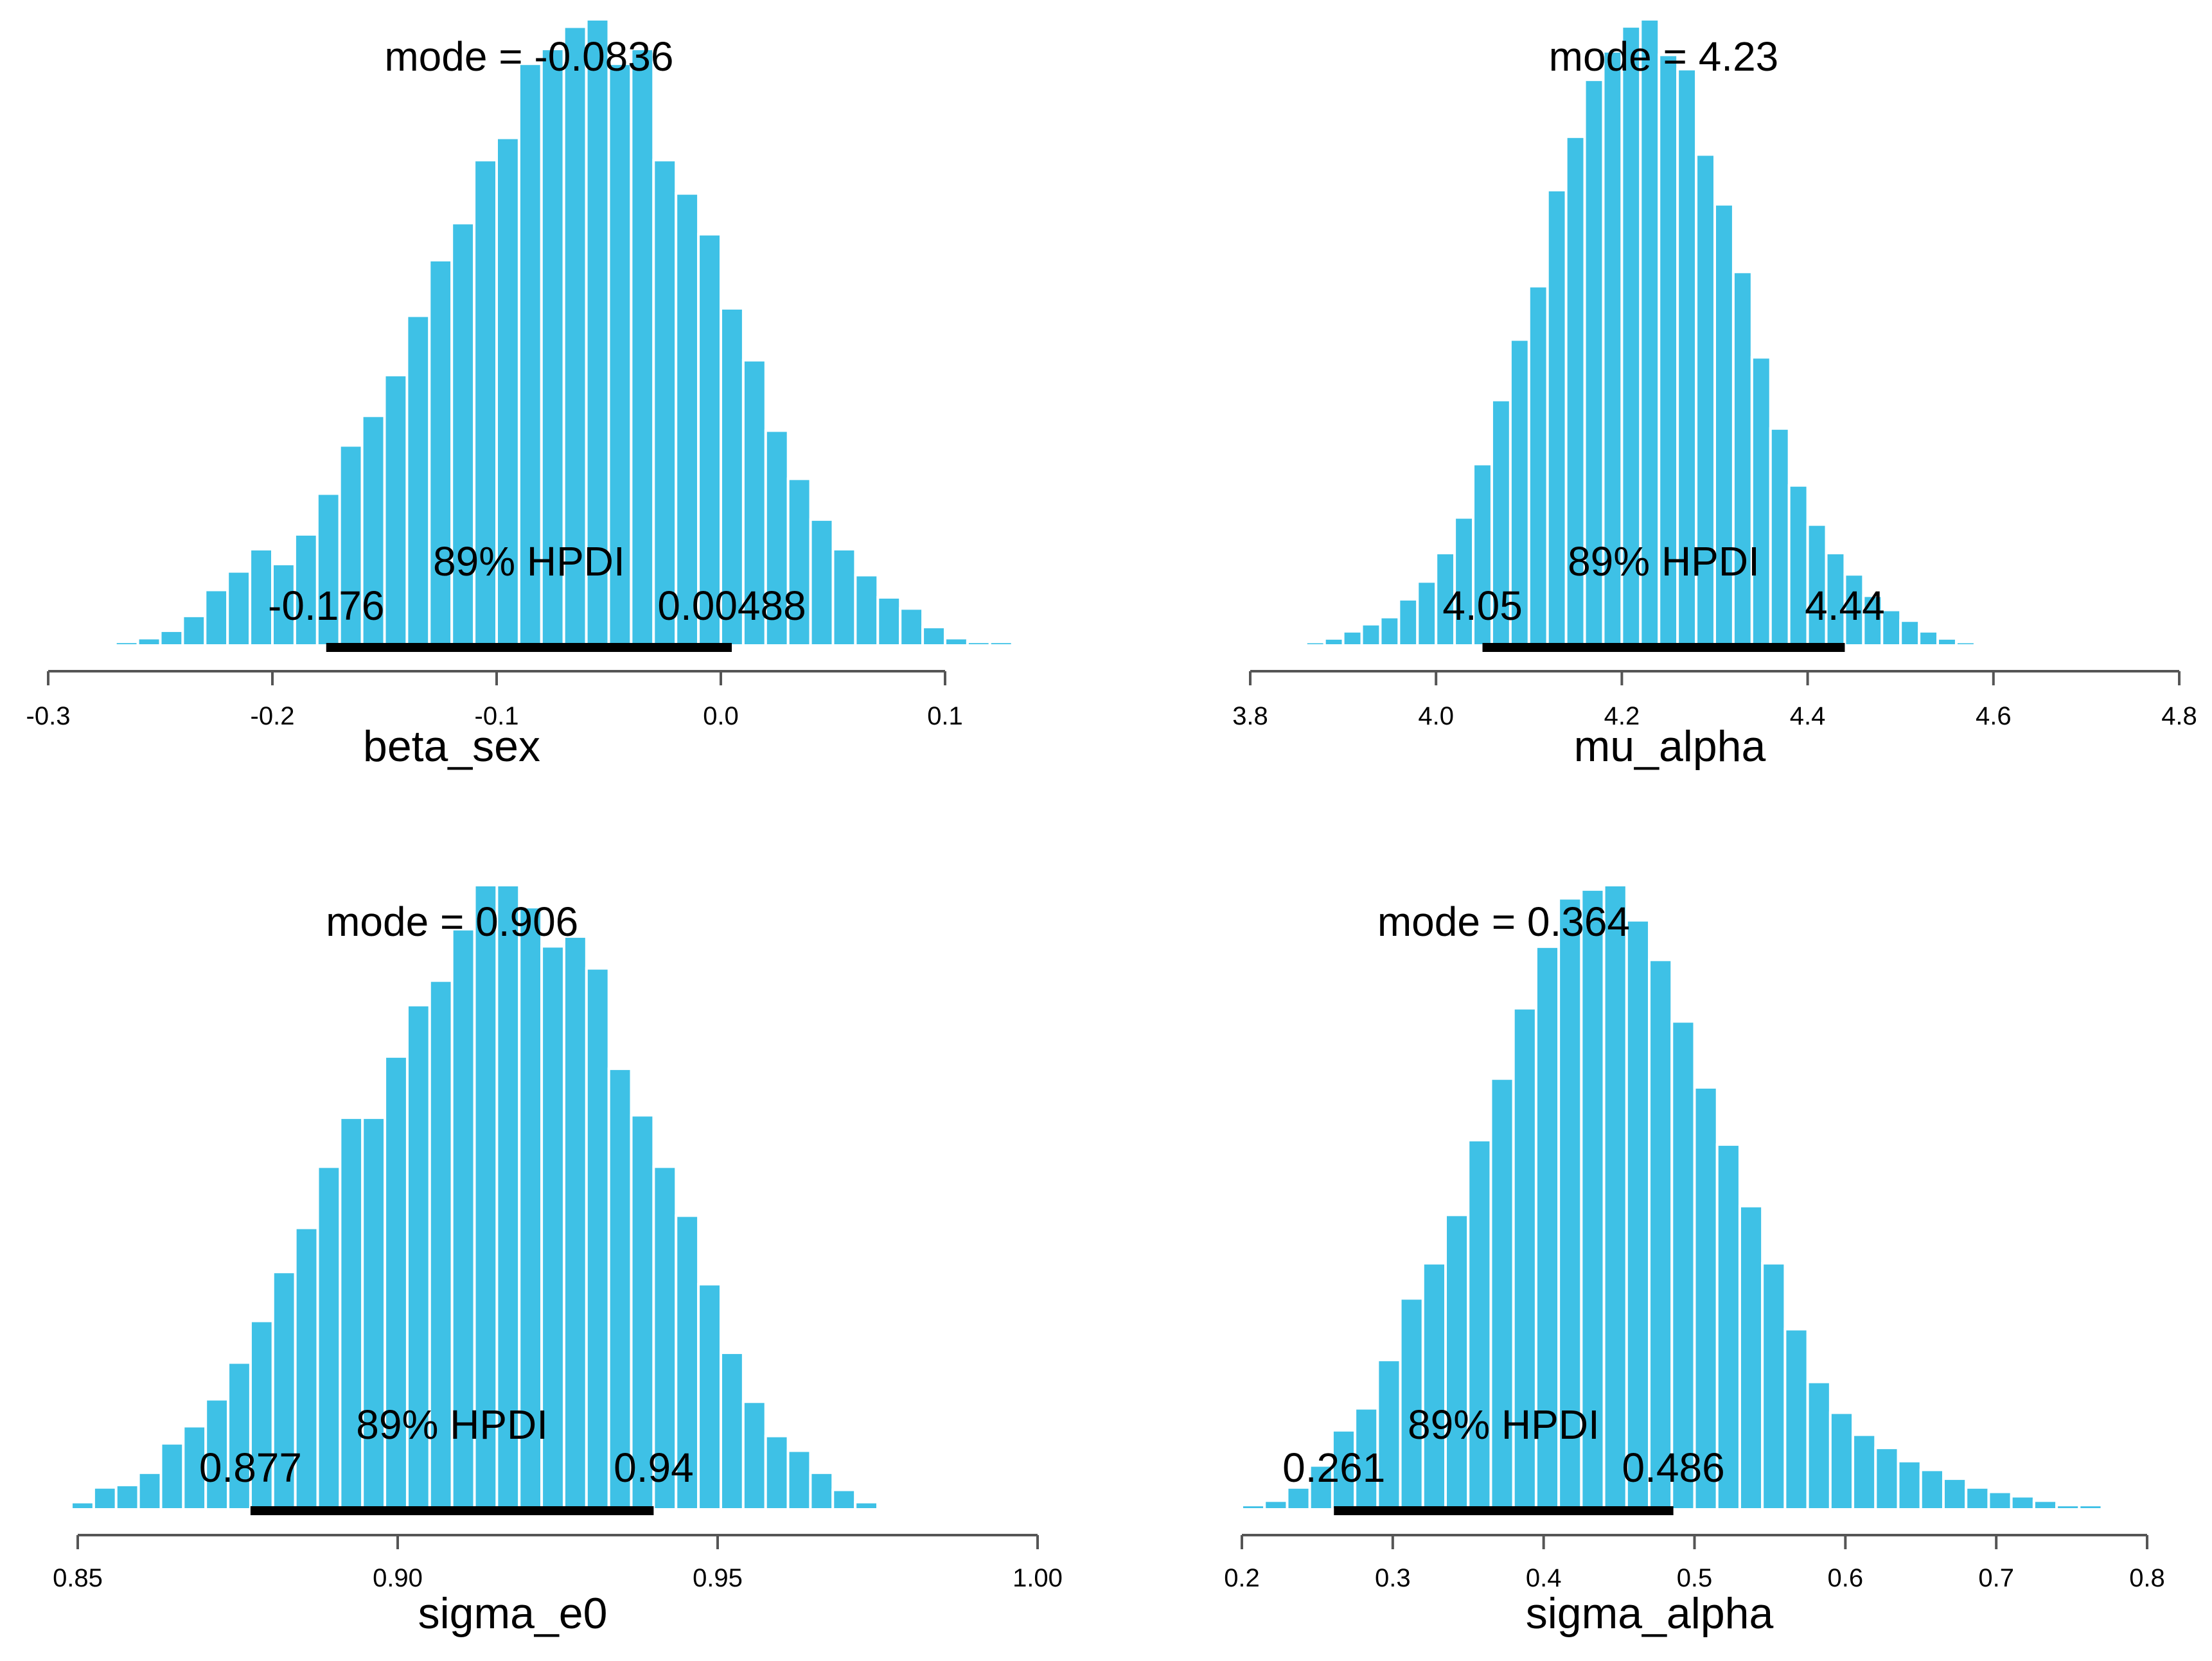  I want to click on mode-label: mode = 0.906, so click(452, 922).